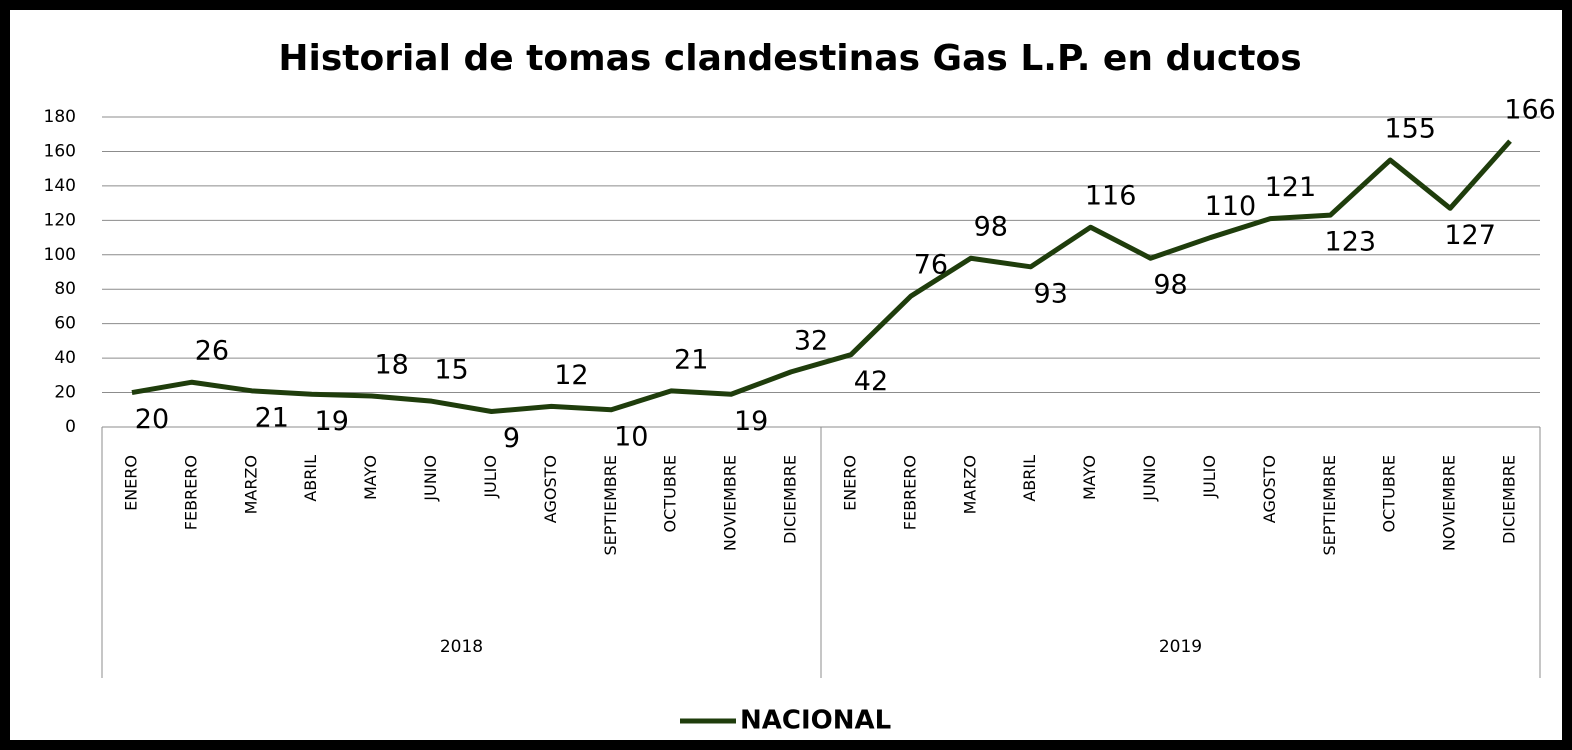 The width and height of the screenshot is (1572, 750). I want to click on data-label: 32, so click(811, 340).